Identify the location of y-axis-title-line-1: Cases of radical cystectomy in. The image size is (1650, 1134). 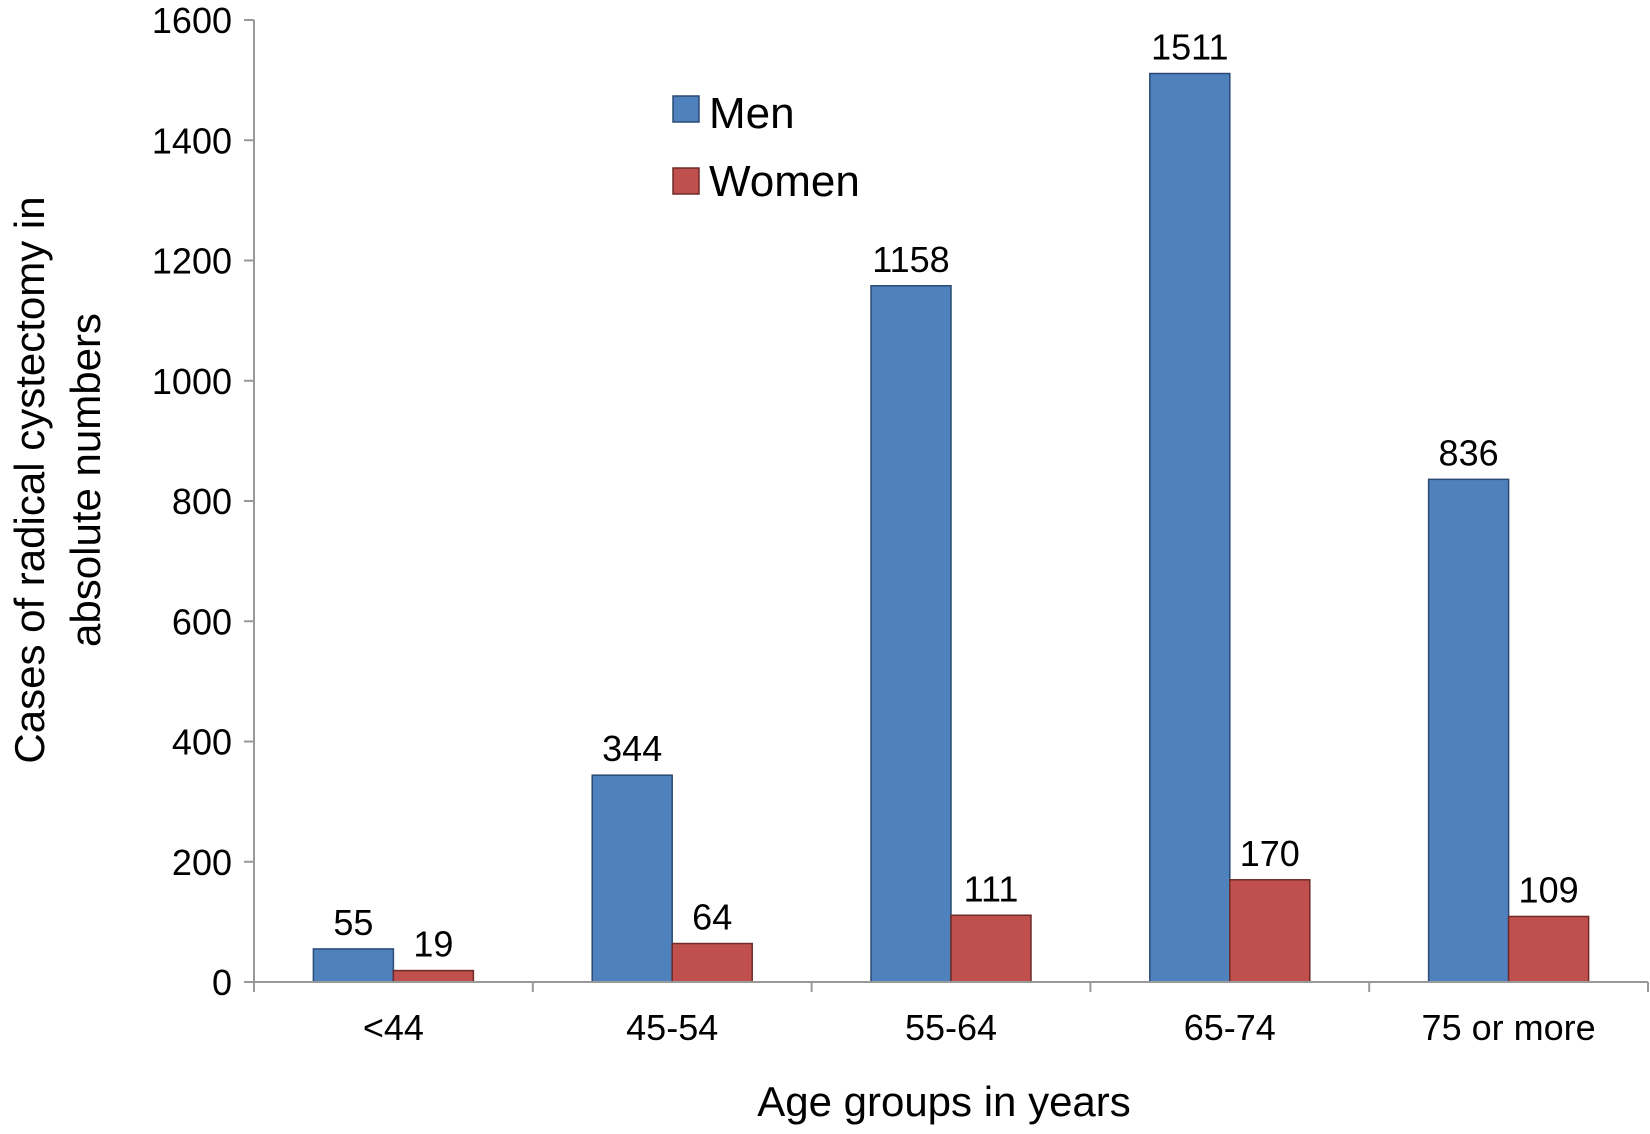
(29, 479).